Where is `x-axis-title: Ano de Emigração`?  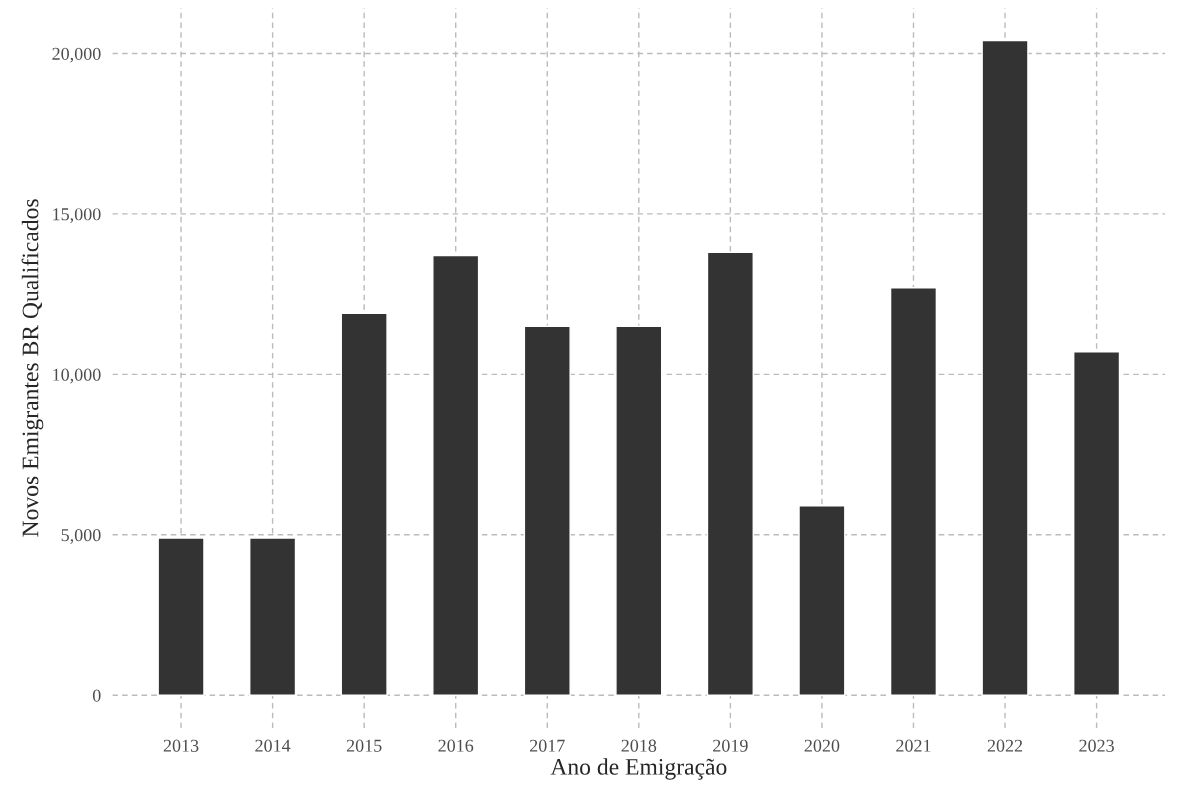 x-axis-title: Ano de Emigração is located at coordinates (638, 769).